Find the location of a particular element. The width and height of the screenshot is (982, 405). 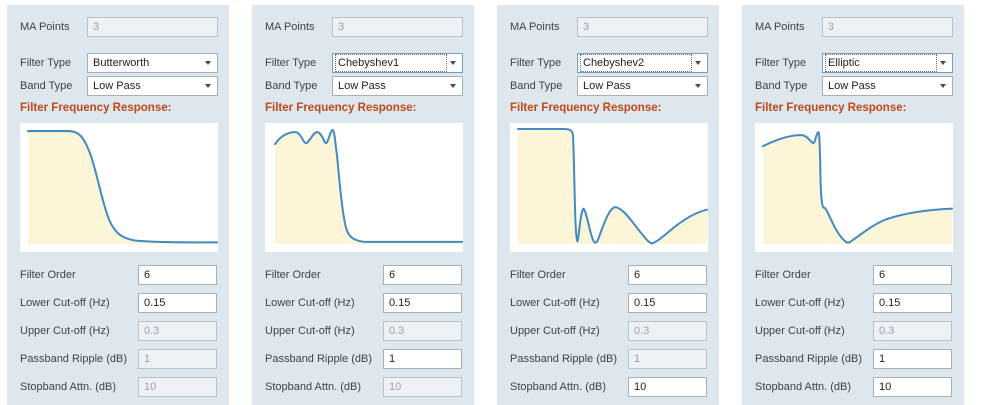

filter-type-value: Butterworth is located at coordinates (121, 63).